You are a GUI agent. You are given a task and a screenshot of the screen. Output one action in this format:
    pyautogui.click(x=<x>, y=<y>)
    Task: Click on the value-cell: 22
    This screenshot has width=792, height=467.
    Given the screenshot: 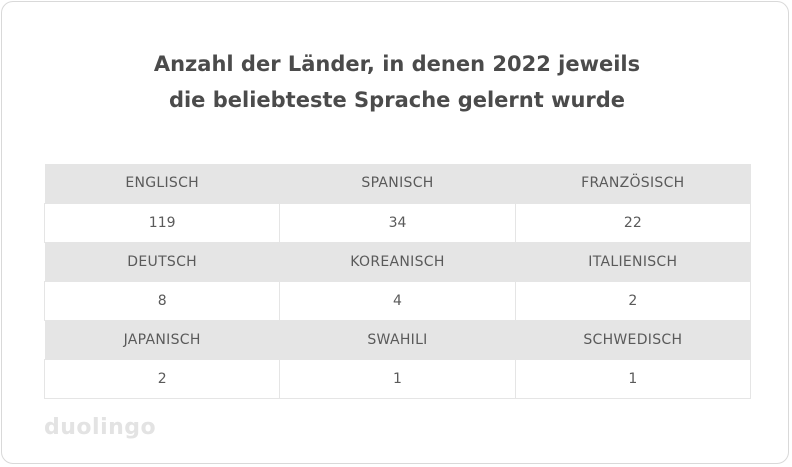 What is the action you would take?
    pyautogui.click(x=633, y=222)
    